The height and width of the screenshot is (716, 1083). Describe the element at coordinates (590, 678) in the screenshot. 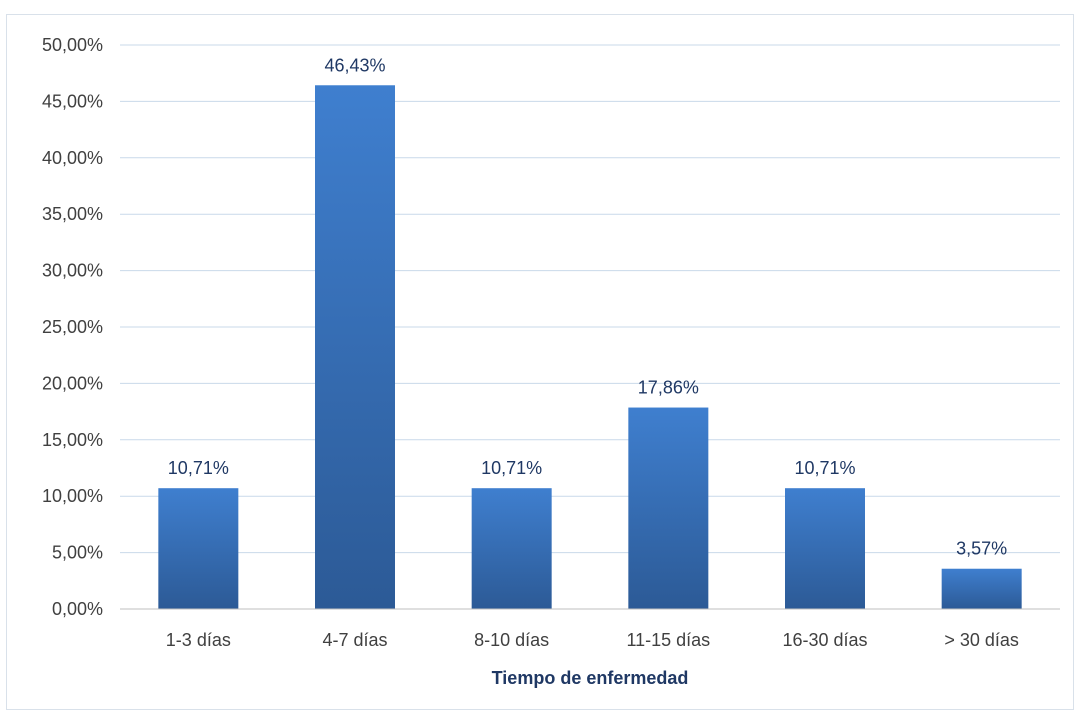

I see `x-axis-title: Tiempo de enfermedad` at that location.